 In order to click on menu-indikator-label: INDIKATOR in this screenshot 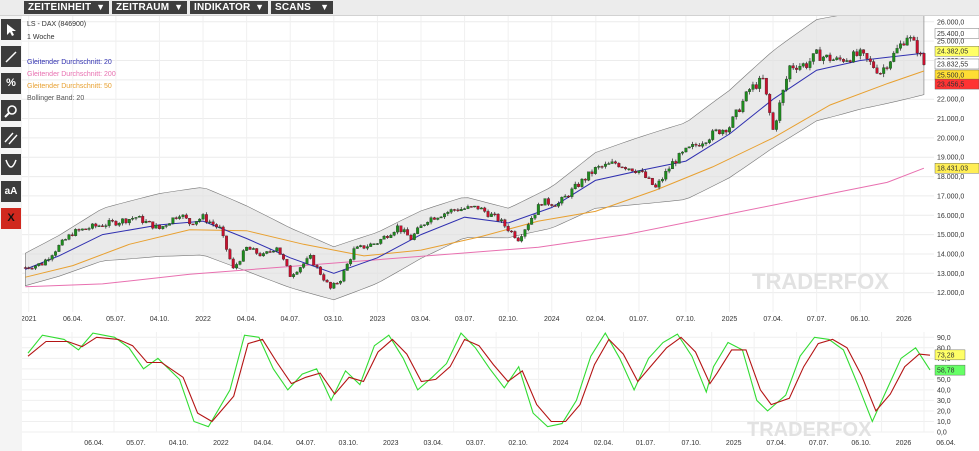, I will do `click(222, 7)`.